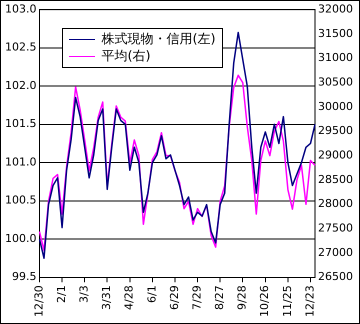 The height and width of the screenshot is (324, 360). I want to click on x-tick-label: 2/1, so click(61, 294).